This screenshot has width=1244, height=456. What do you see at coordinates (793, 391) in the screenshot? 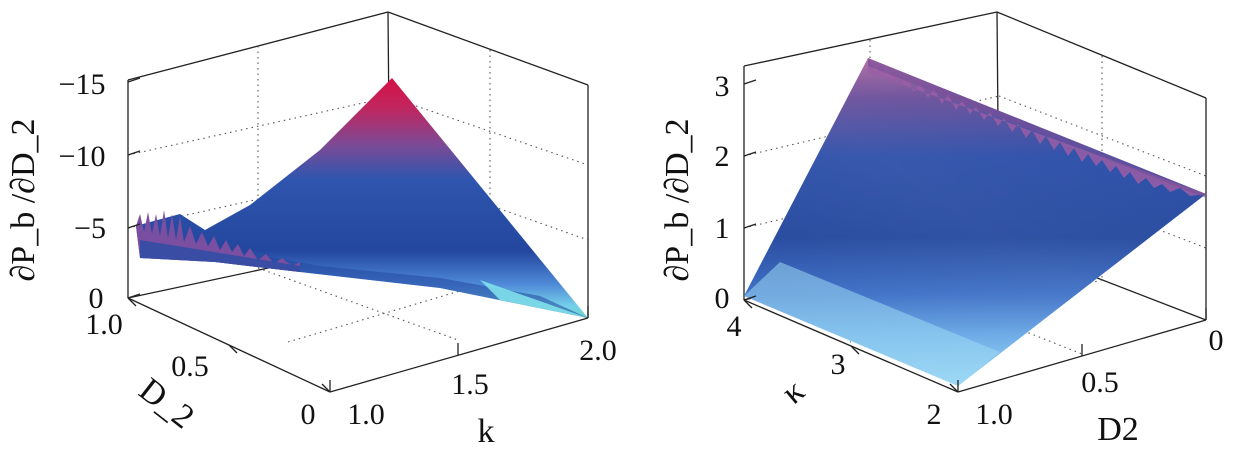
I see `right-xlabel: κ` at bounding box center [793, 391].